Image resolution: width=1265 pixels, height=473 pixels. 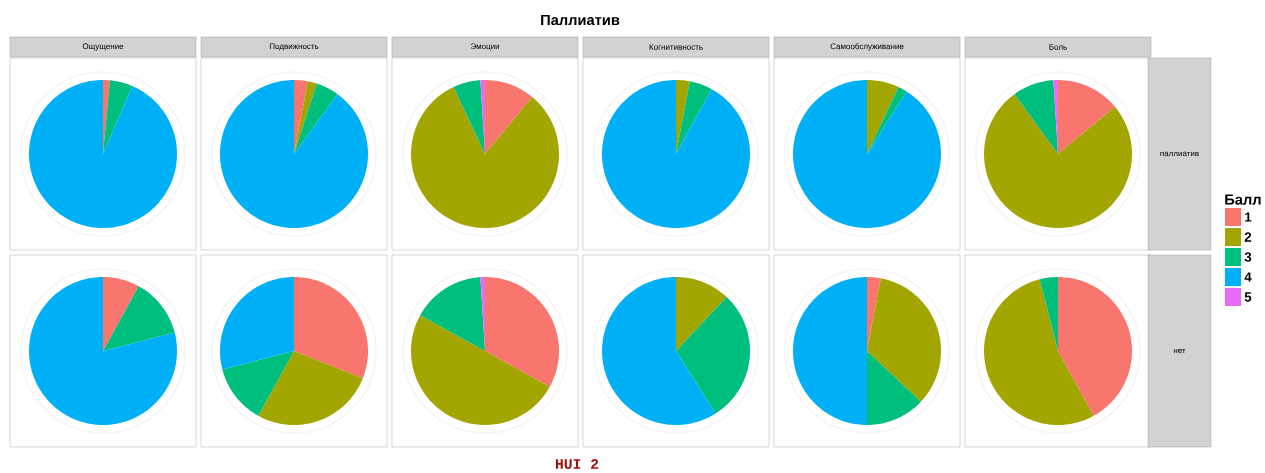 I want to click on text: HUI 2, so click(x=577, y=464).